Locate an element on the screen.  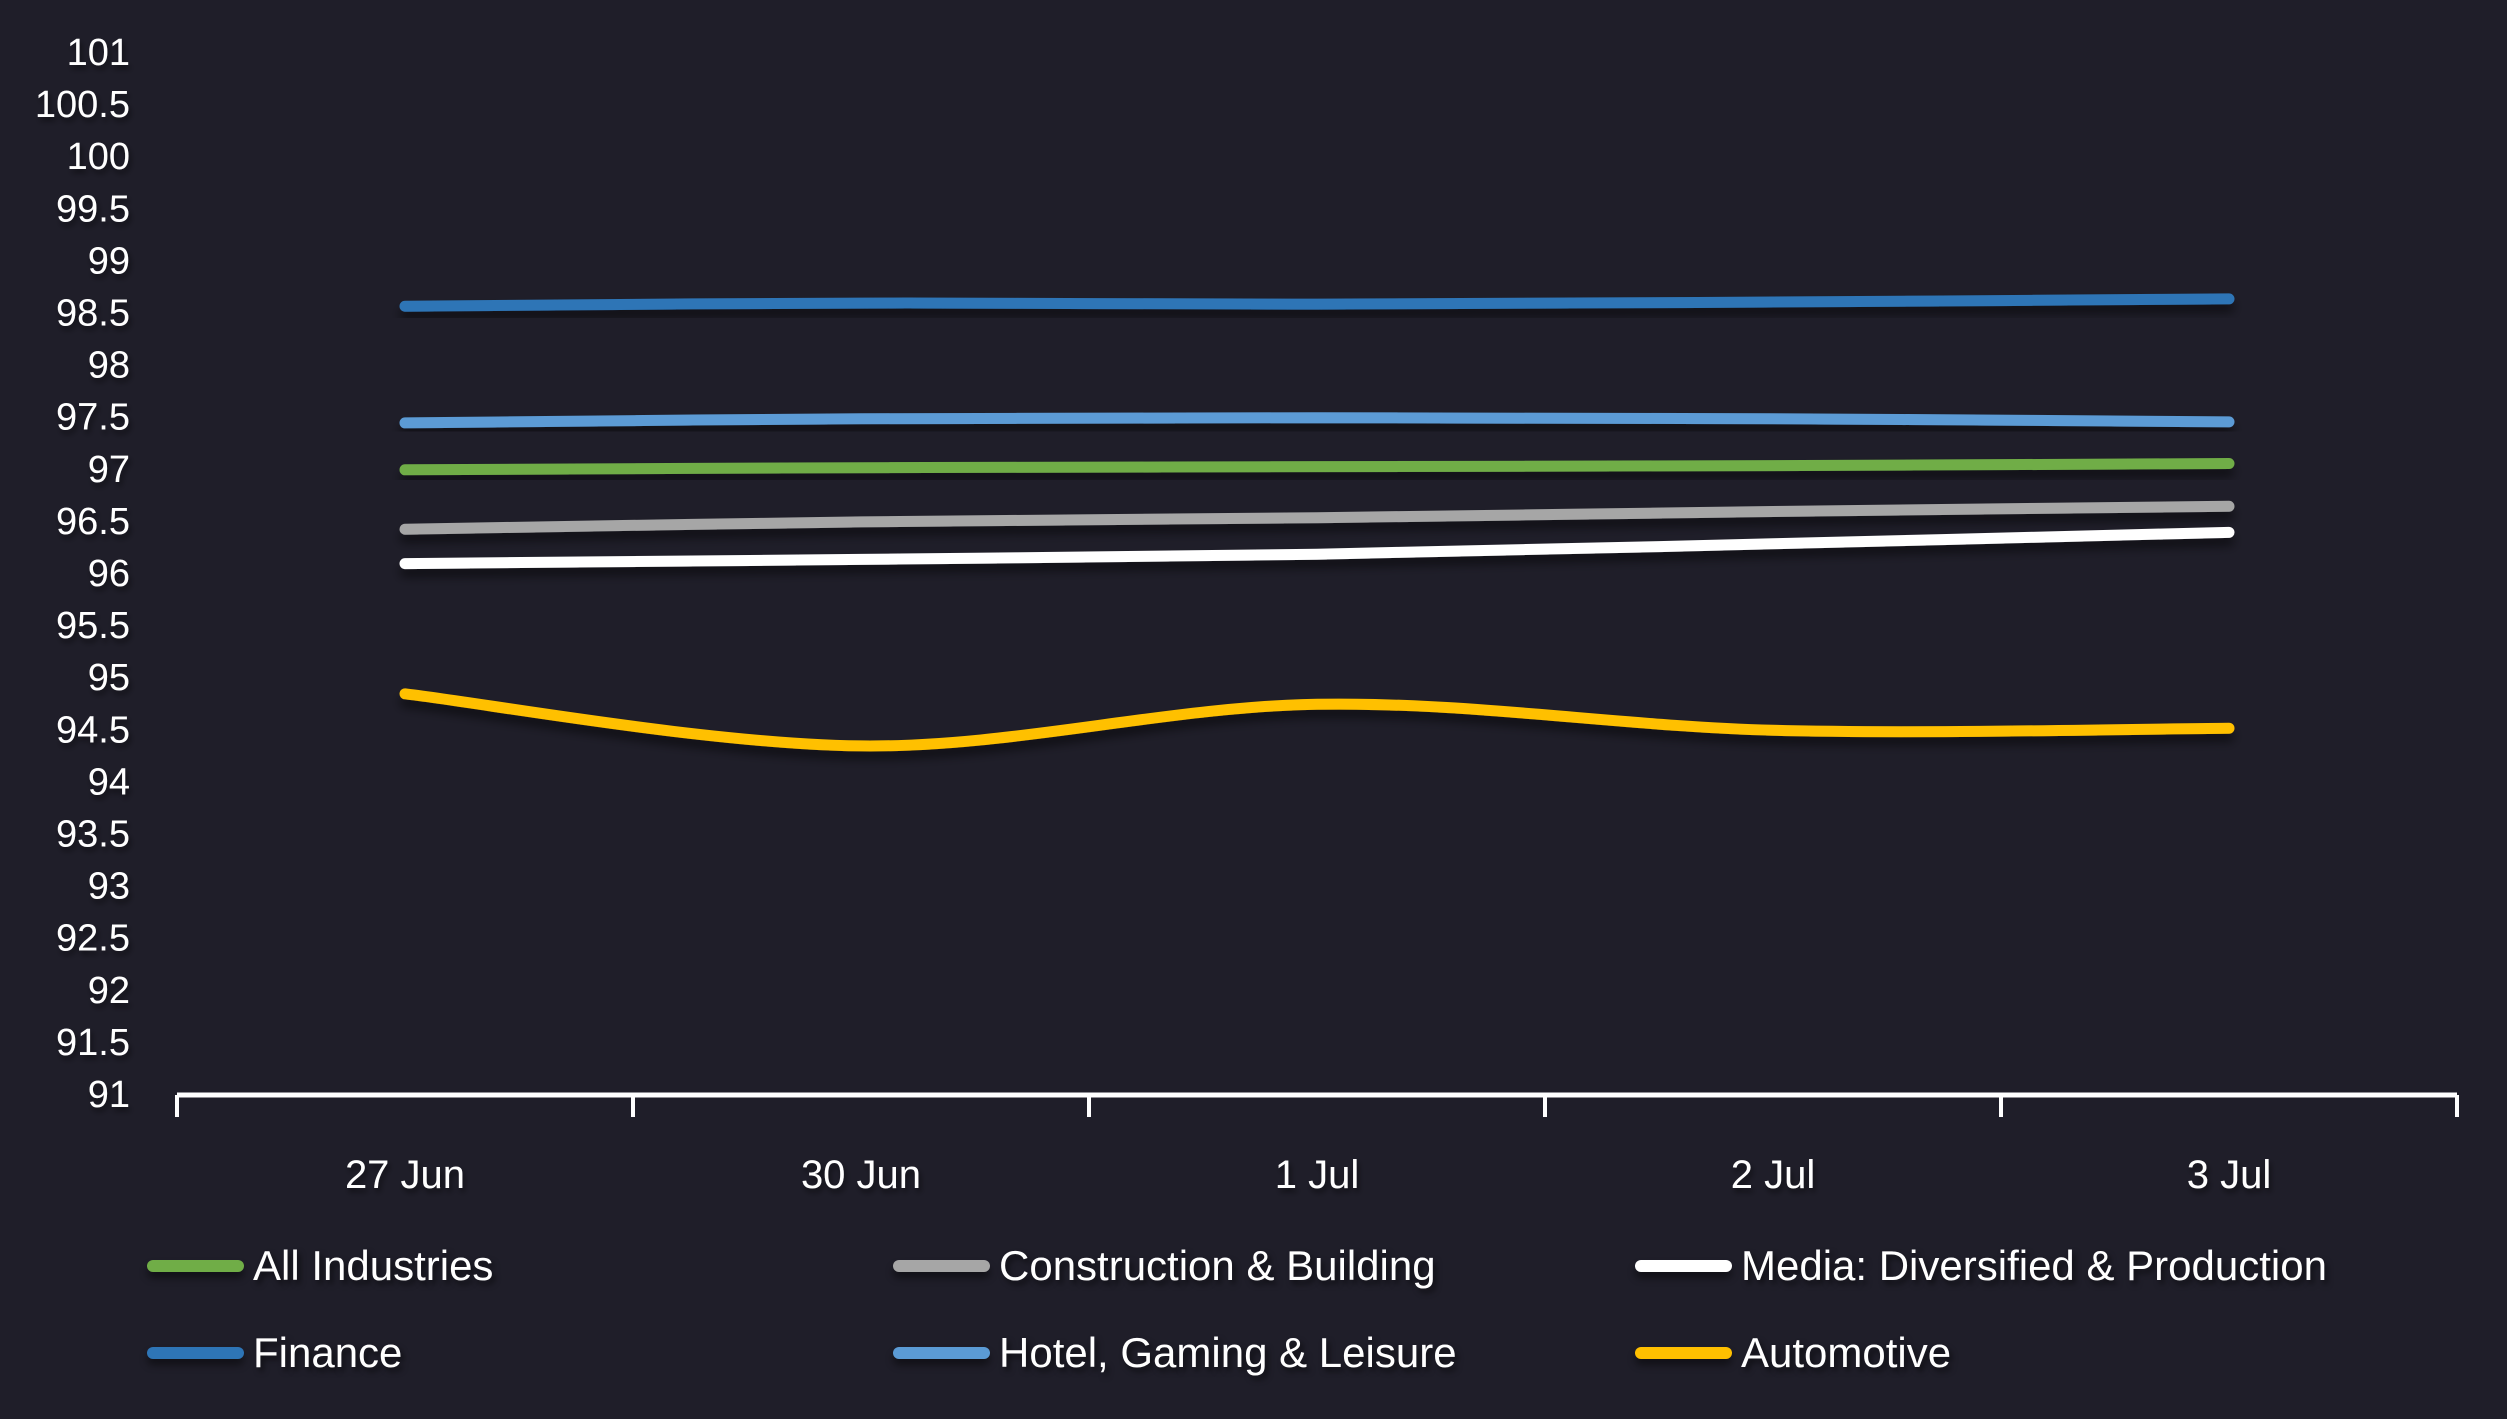
series-line-automotive is located at coordinates (1317, 720).